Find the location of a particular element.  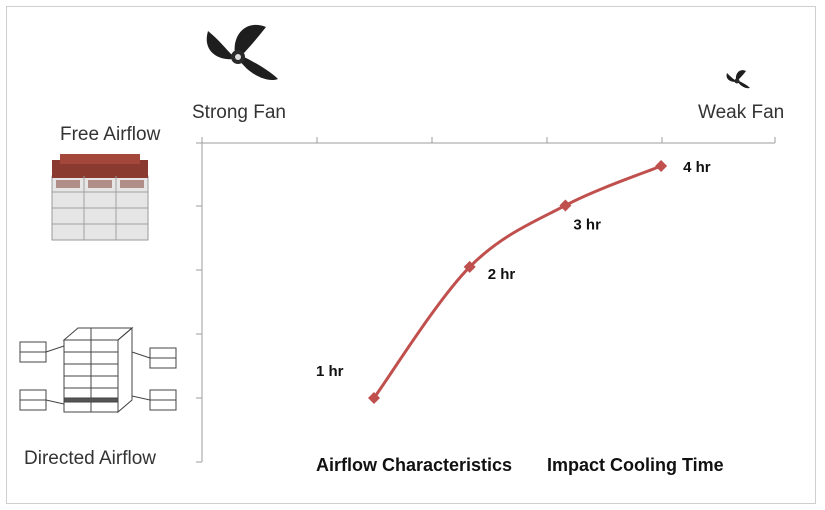

data-point-label: 3 hr is located at coordinates (587, 224).